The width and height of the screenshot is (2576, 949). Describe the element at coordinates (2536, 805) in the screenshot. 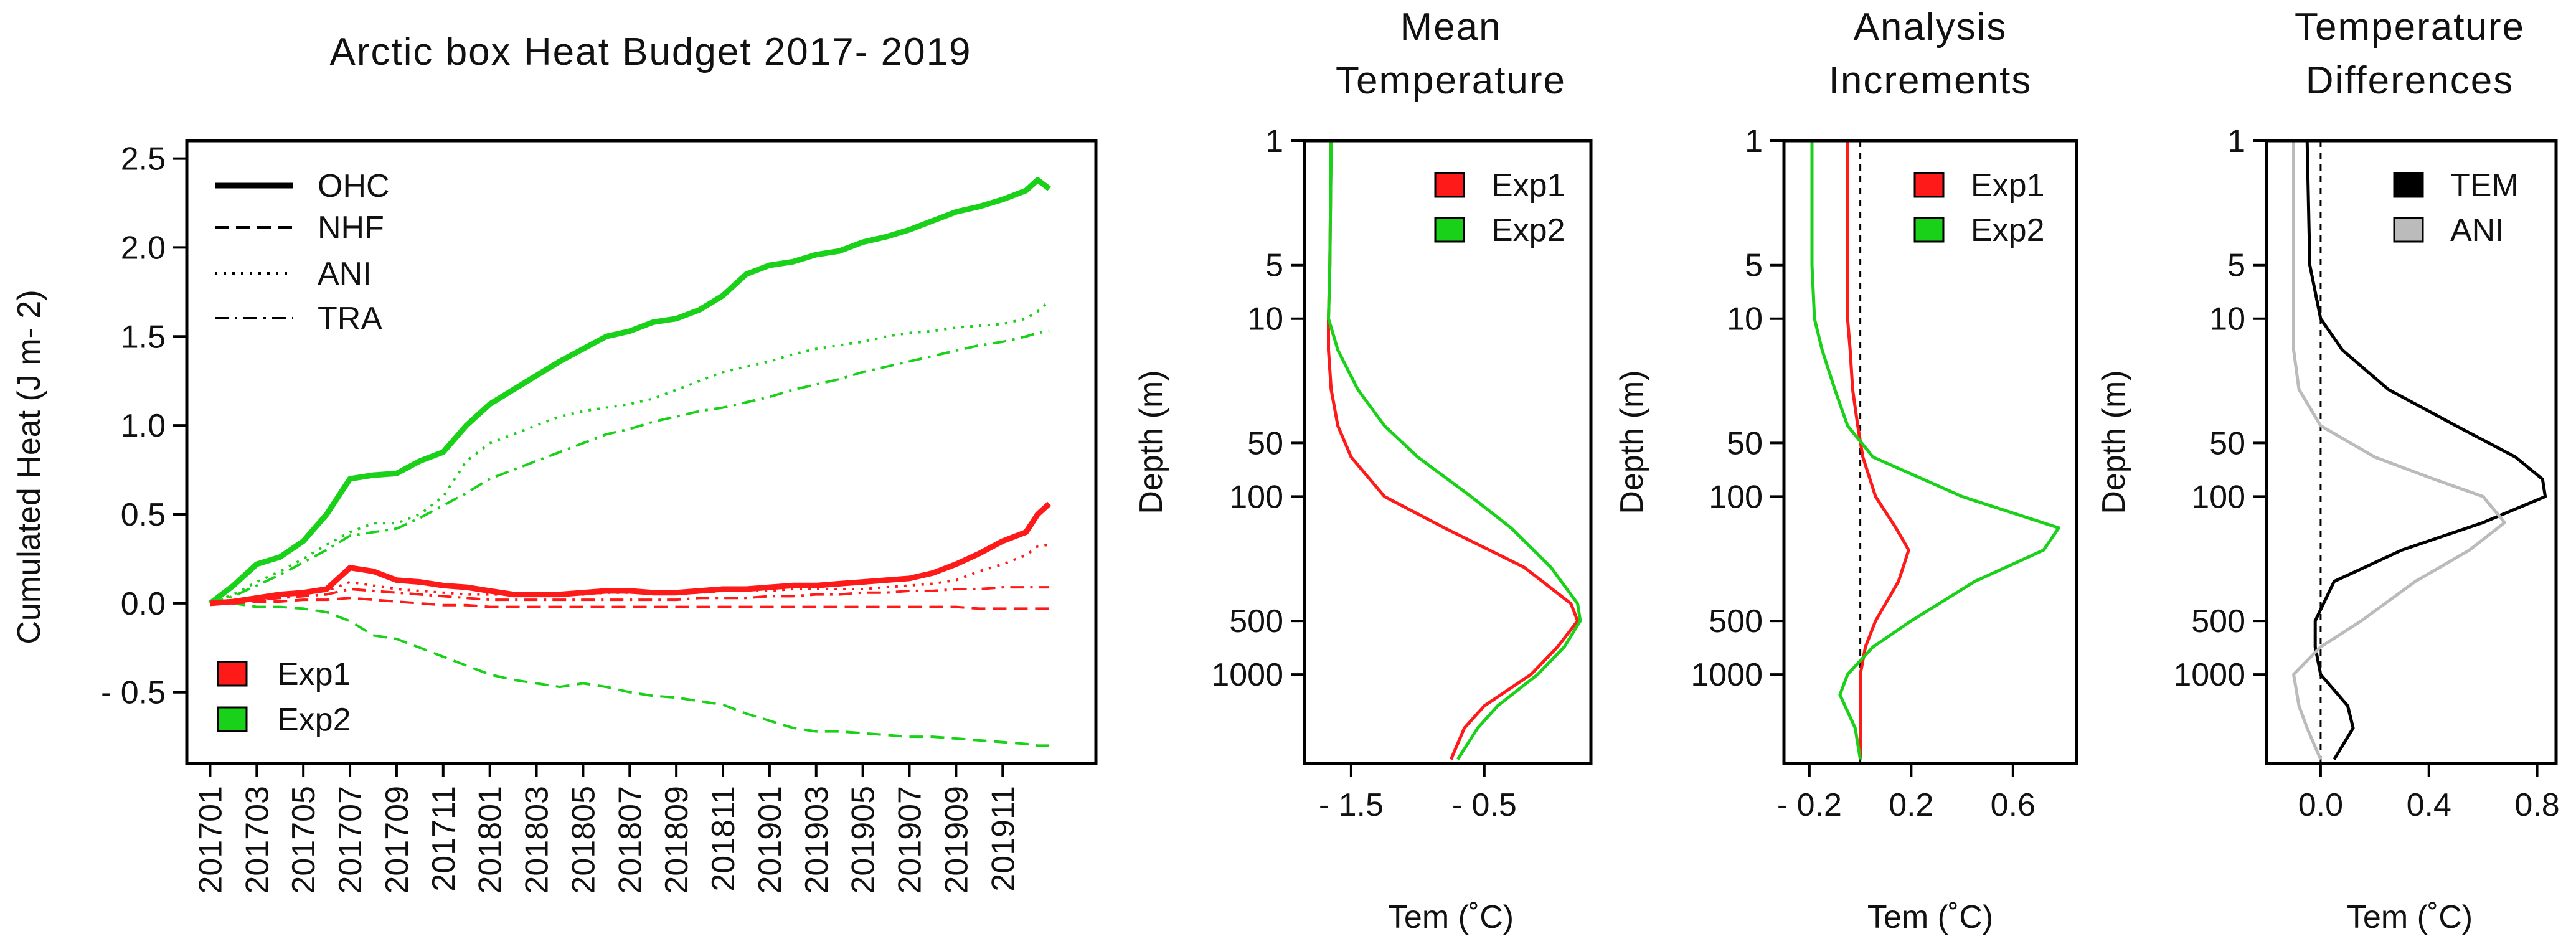

I see `x-tick-label: 0.8` at that location.